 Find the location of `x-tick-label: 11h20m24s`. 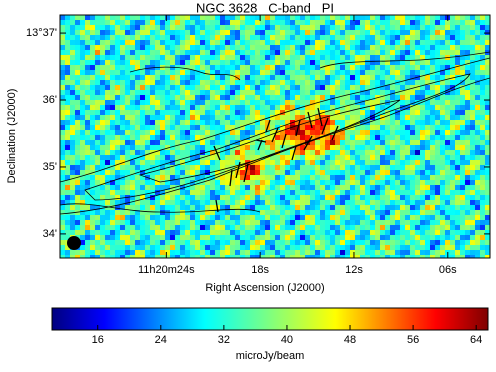

x-tick-label: 11h20m24s is located at coordinates (166, 270).